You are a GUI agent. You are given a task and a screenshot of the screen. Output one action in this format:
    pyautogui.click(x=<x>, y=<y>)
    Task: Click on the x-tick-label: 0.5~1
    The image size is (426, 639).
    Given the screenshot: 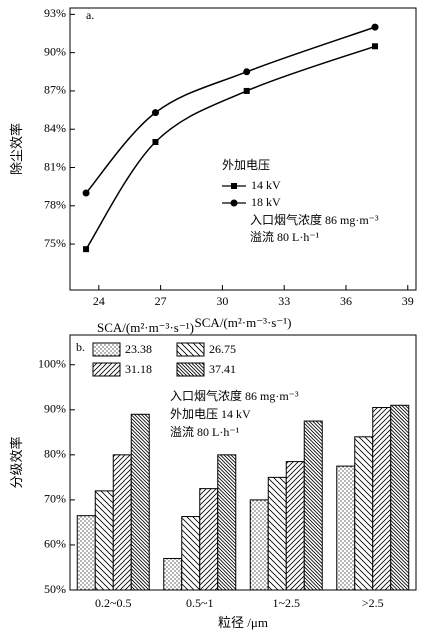 What is the action you would take?
    pyautogui.click(x=200, y=603)
    